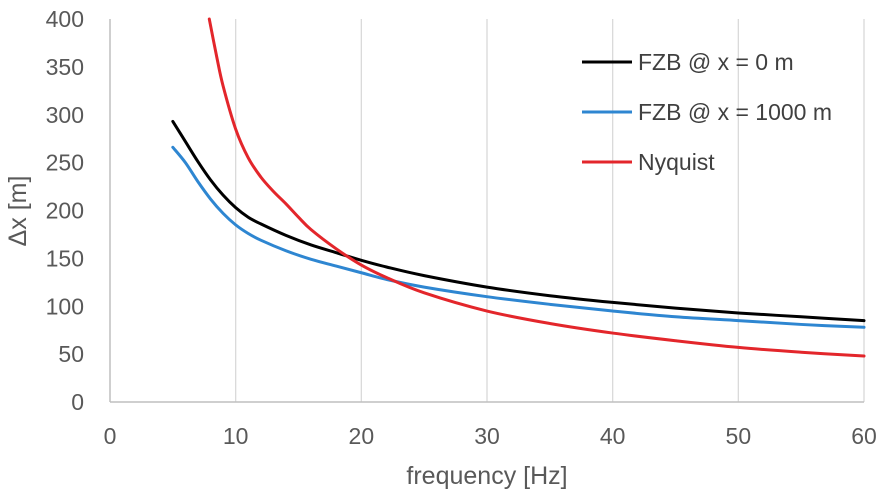 This screenshot has height=497, width=885. Describe the element at coordinates (613, 436) in the screenshot. I see `x-tick-label: 40` at that location.